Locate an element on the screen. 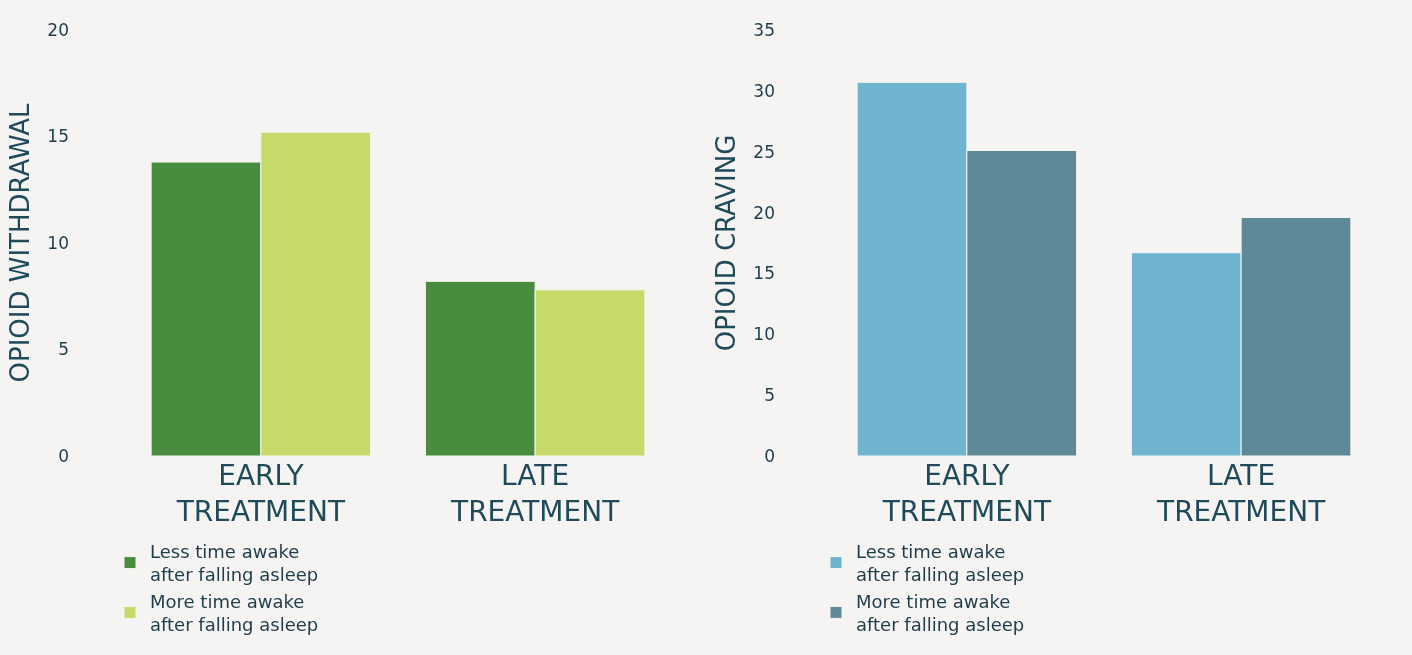 The height and width of the screenshot is (655, 1412). y-tick-label: 35 is located at coordinates (764, 29).